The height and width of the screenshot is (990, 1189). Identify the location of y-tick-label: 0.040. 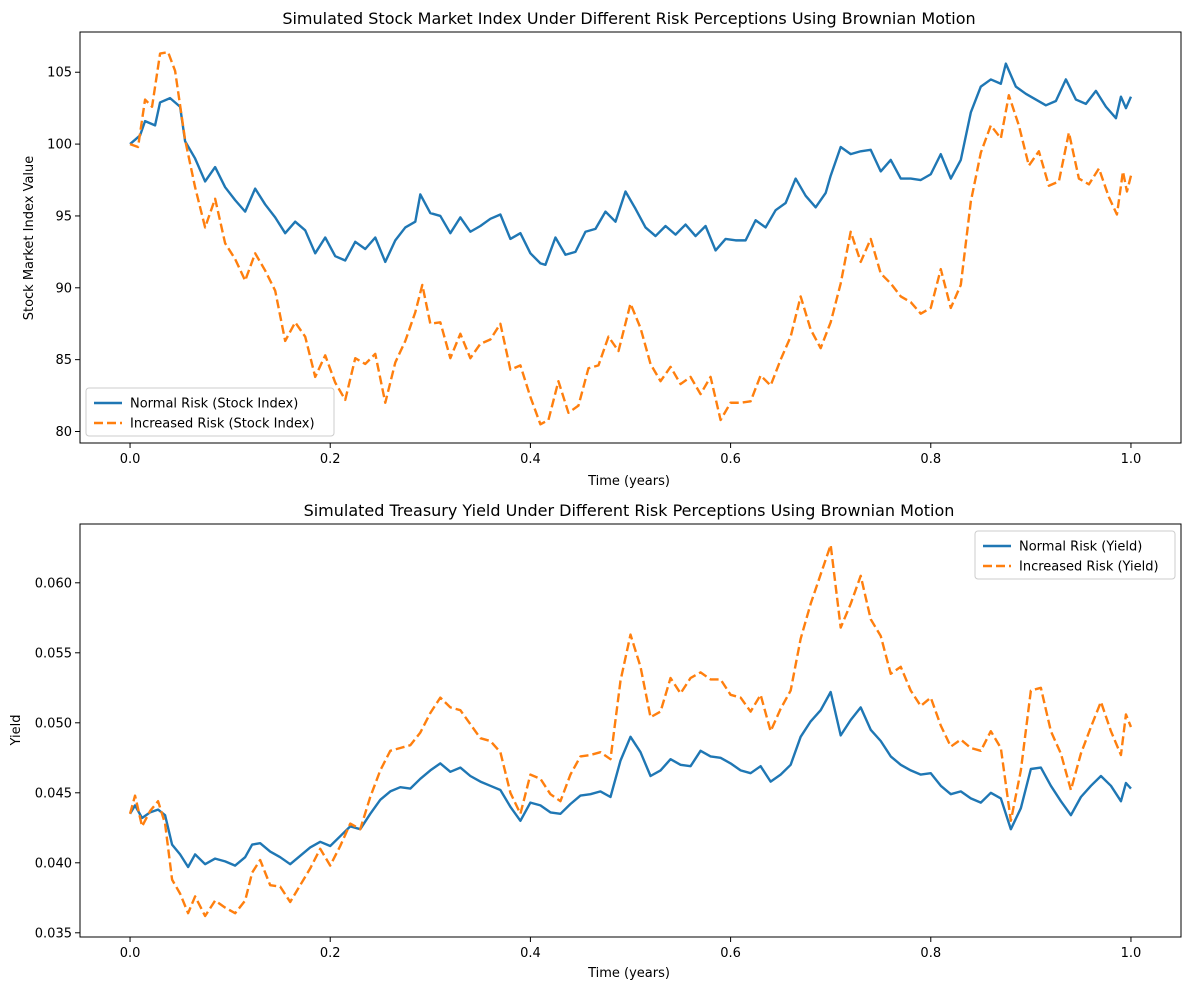
(53, 863).